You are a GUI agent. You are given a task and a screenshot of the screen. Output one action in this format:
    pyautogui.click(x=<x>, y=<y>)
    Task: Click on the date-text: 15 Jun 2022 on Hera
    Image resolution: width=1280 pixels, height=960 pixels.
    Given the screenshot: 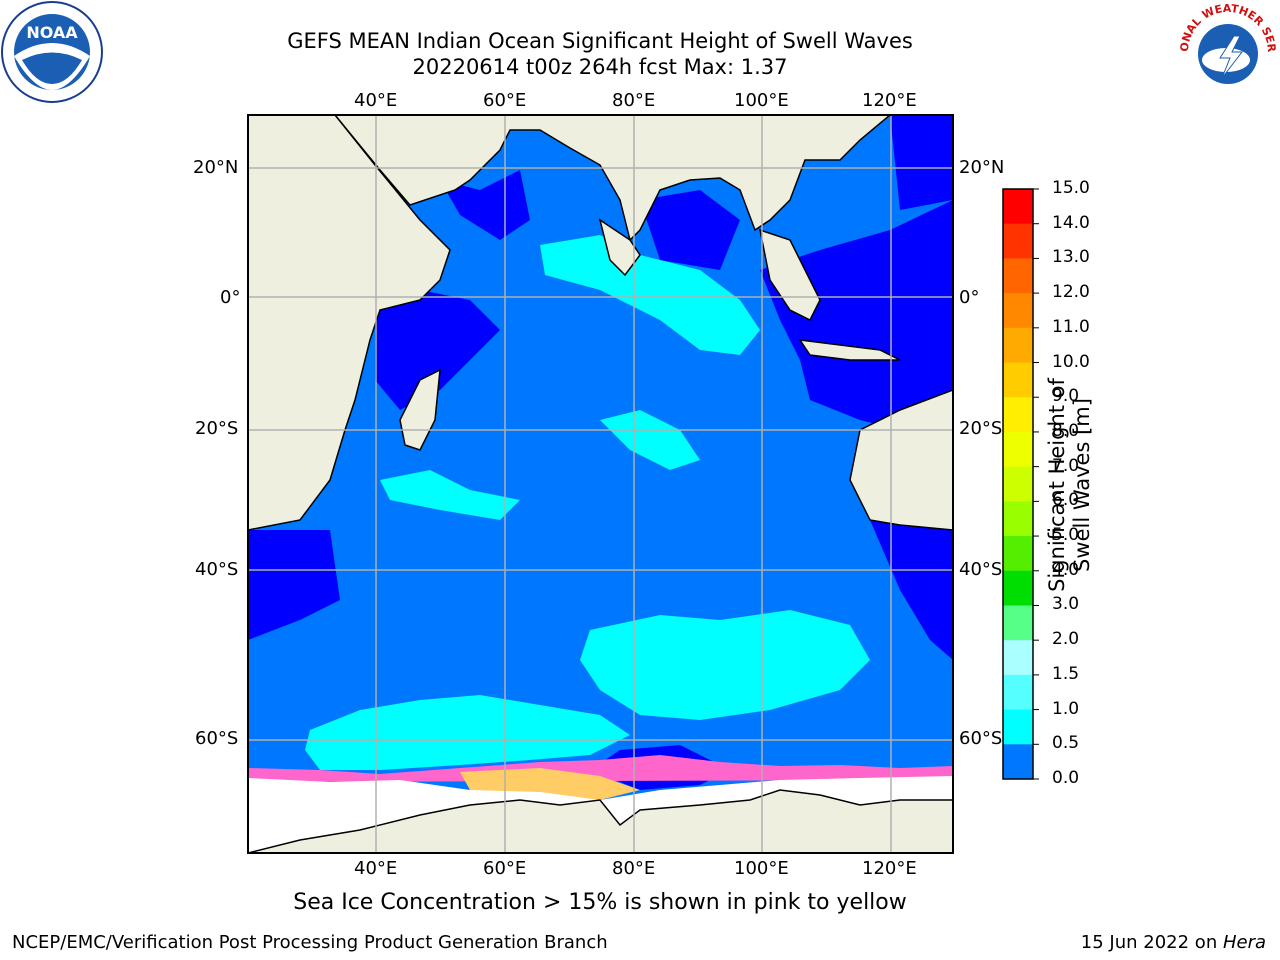 What is the action you would take?
    pyautogui.click(x=1173, y=942)
    